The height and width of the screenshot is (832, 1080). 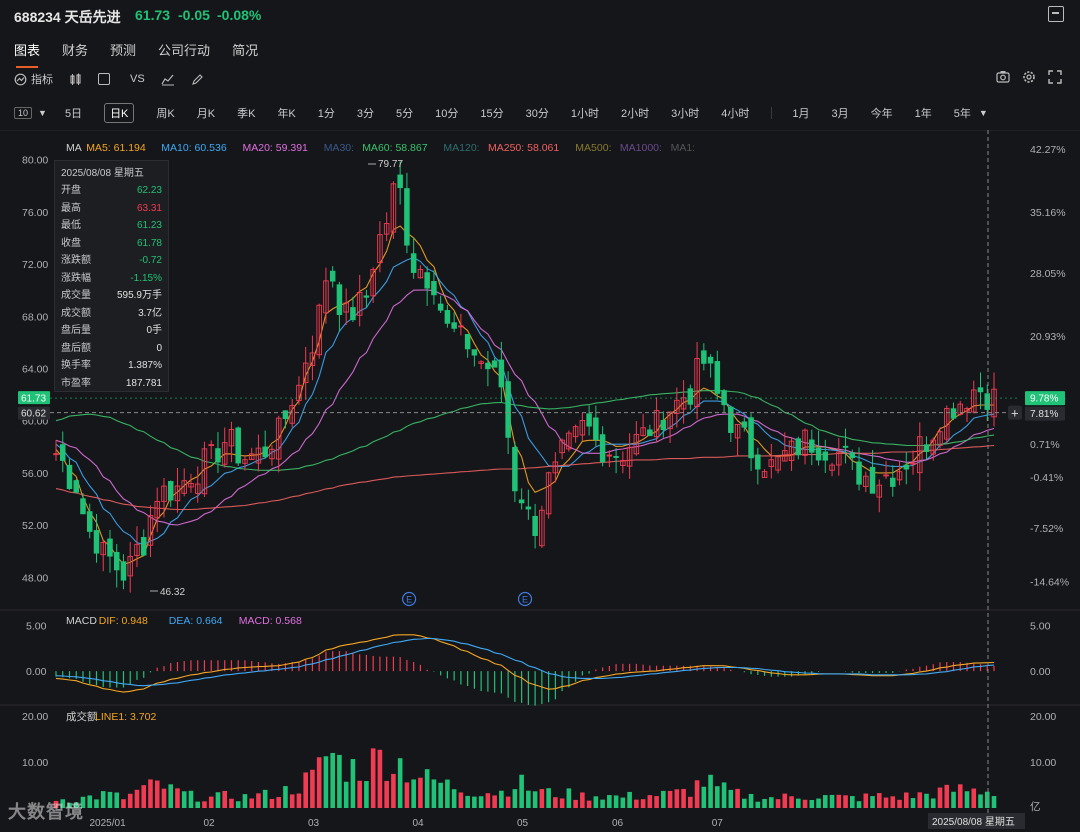 What do you see at coordinates (1029, 77) in the screenshot?
I see `gear-icon` at bounding box center [1029, 77].